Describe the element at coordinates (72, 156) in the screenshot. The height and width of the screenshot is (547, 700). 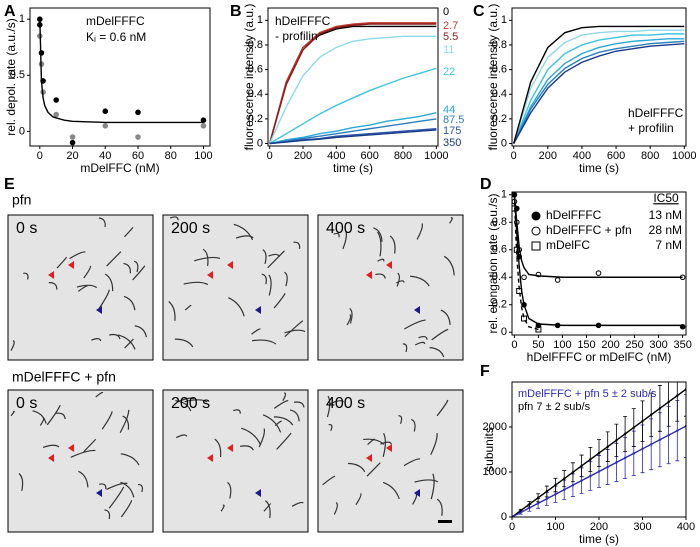
I see `x-tick-label: 20` at that location.